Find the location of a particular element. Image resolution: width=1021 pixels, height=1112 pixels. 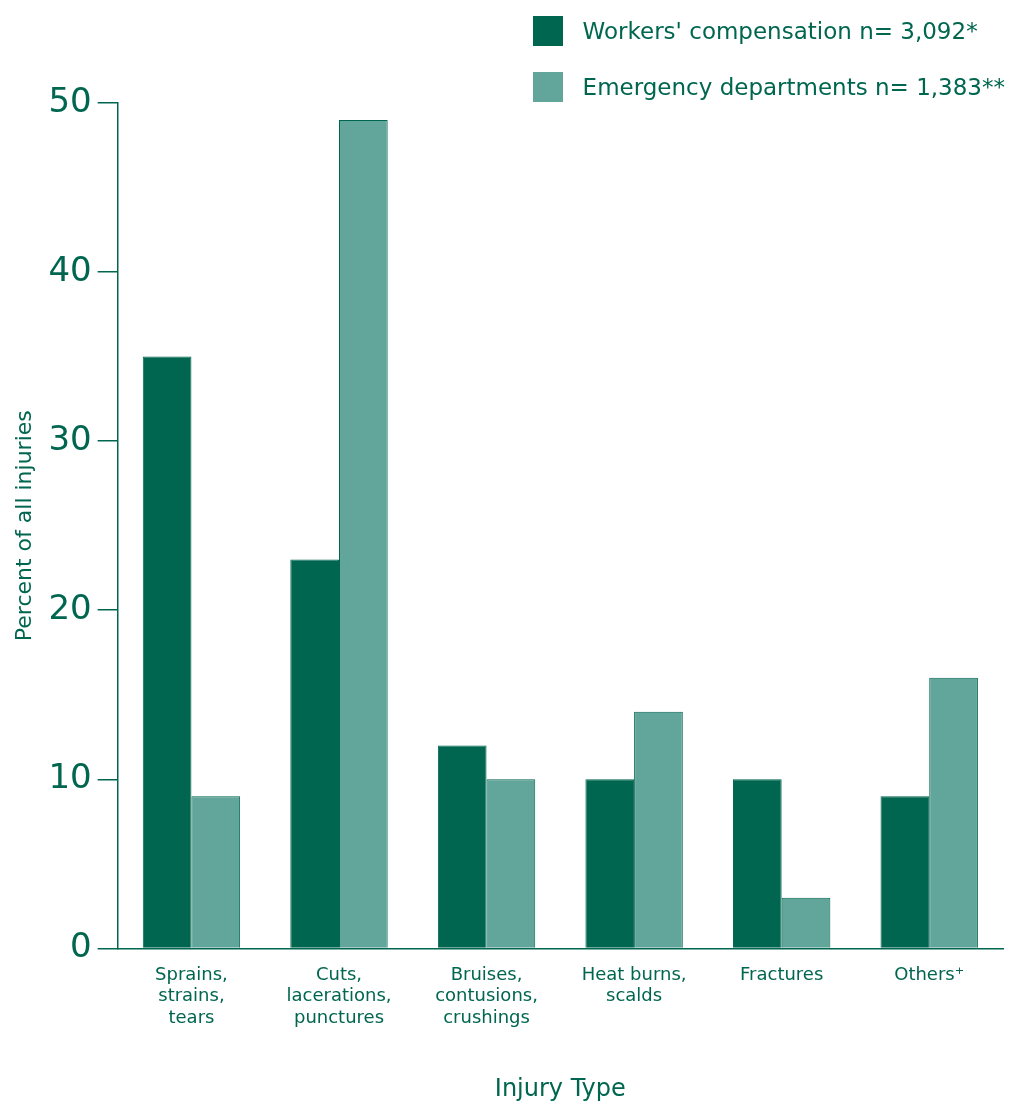

legend-label: Workers' compensation n= 3,092* is located at coordinates (780, 31).